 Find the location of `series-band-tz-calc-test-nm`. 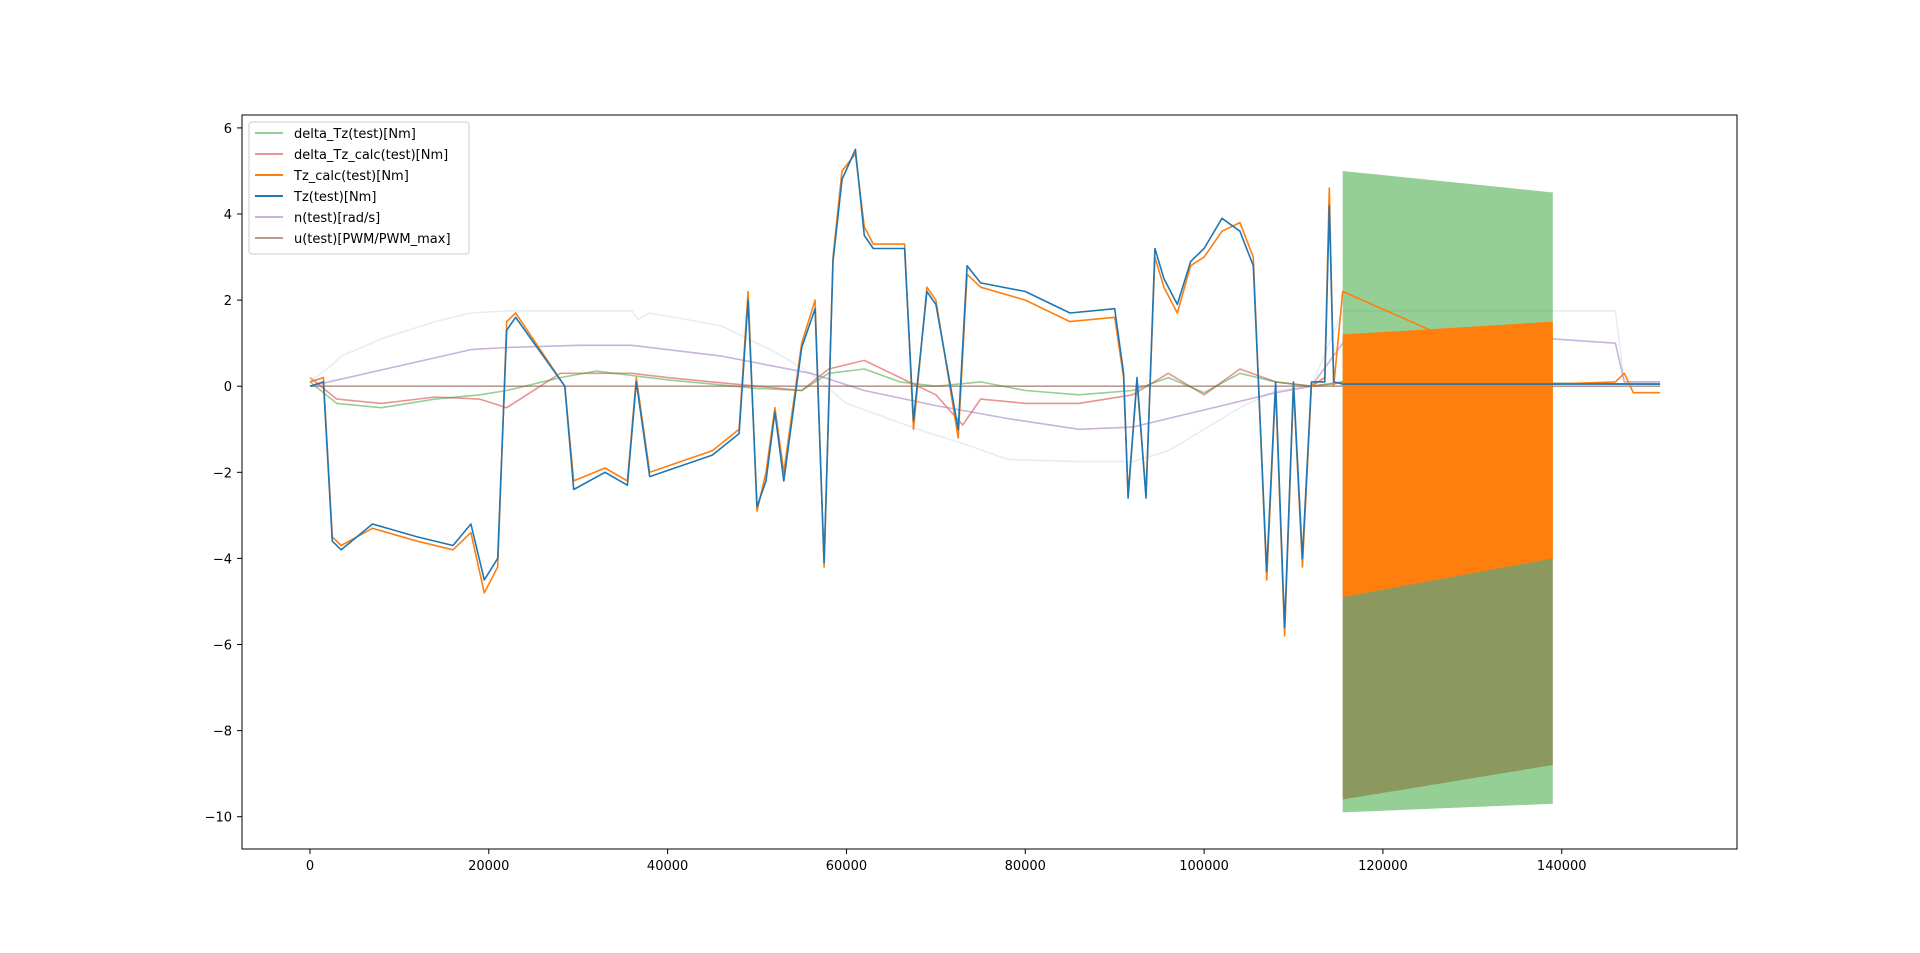

series-band-tz-calc-test-nm is located at coordinates (1447, 459).